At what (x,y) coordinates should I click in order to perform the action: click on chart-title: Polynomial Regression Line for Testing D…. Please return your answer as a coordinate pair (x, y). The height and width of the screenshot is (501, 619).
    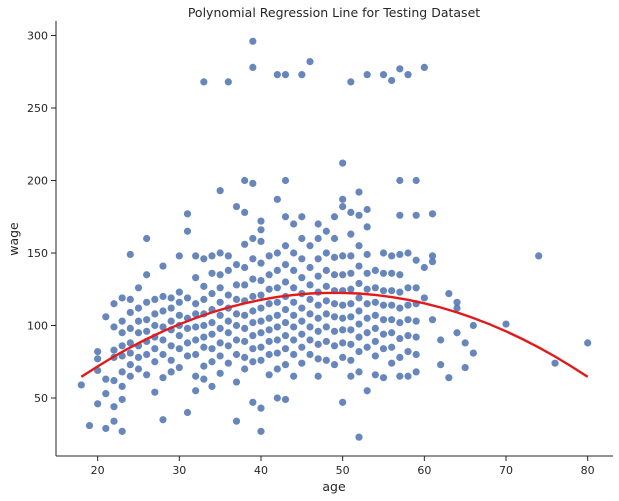
    Looking at the image, I should click on (334, 12).